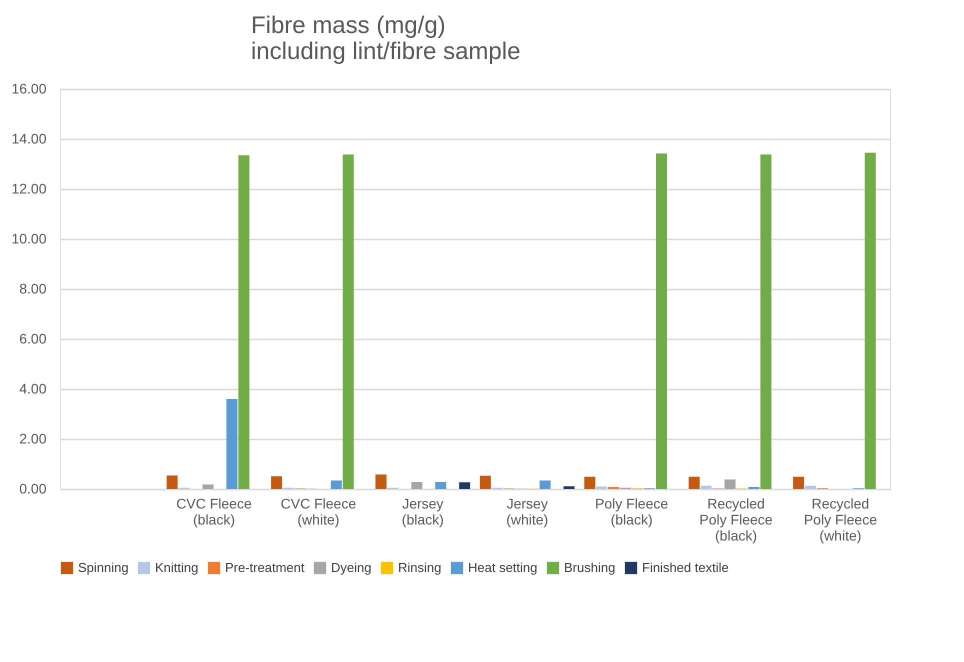  I want to click on y-tick-label: 4.00, so click(33, 388).